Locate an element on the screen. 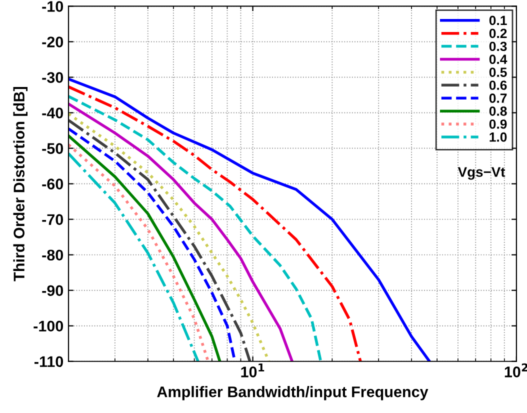  y-tick-label: -40 is located at coordinates (53, 113).